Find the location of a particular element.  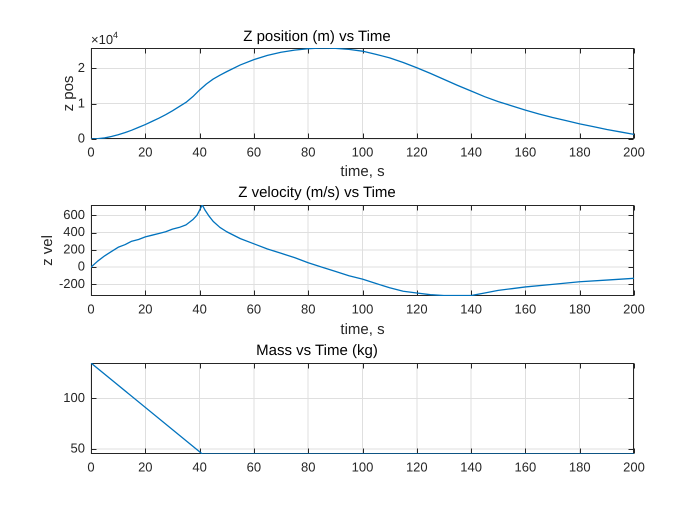

y-tick-label: 1 is located at coordinates (81, 102).